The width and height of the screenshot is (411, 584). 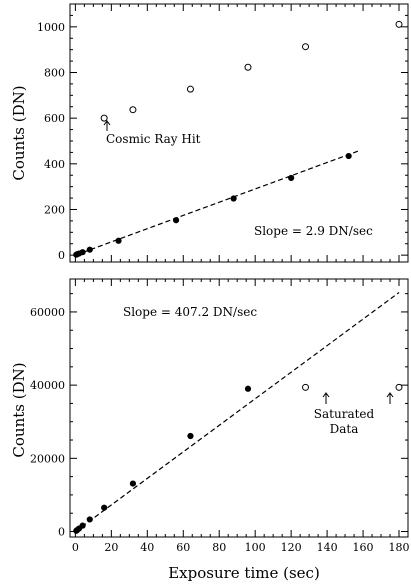 I want to click on bottom-y-tick-label: 20000, so click(x=47, y=458).